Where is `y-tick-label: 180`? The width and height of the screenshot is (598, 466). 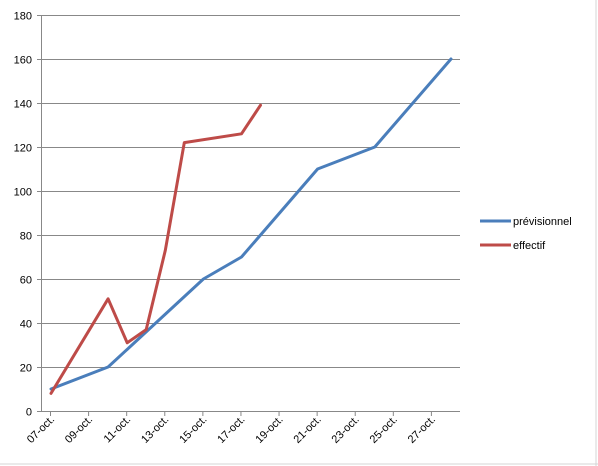 y-tick-label: 180 is located at coordinates (23, 17).